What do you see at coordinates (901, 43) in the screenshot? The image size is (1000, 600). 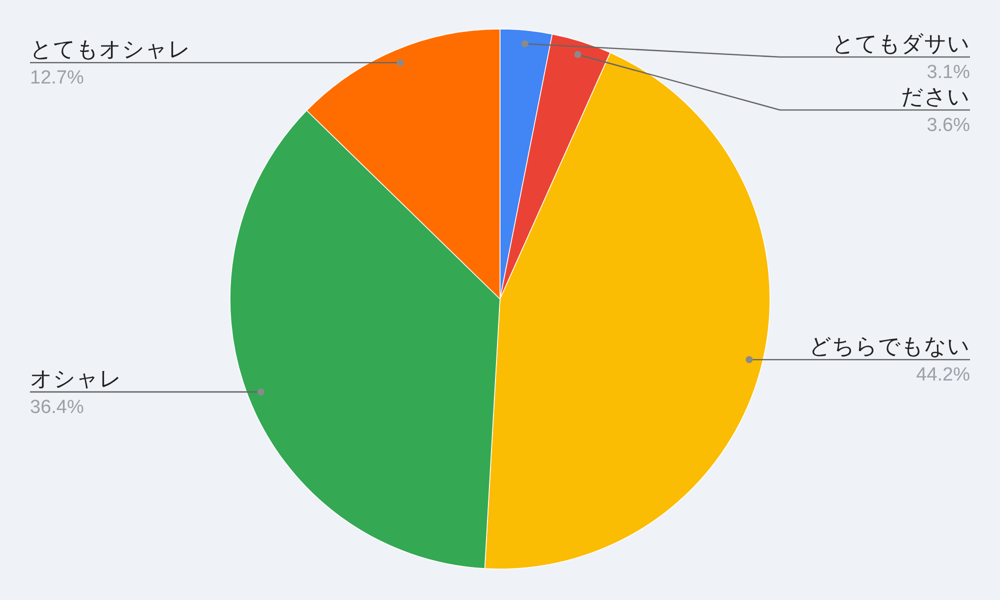 I see `slice-label: とてもダサい` at bounding box center [901, 43].